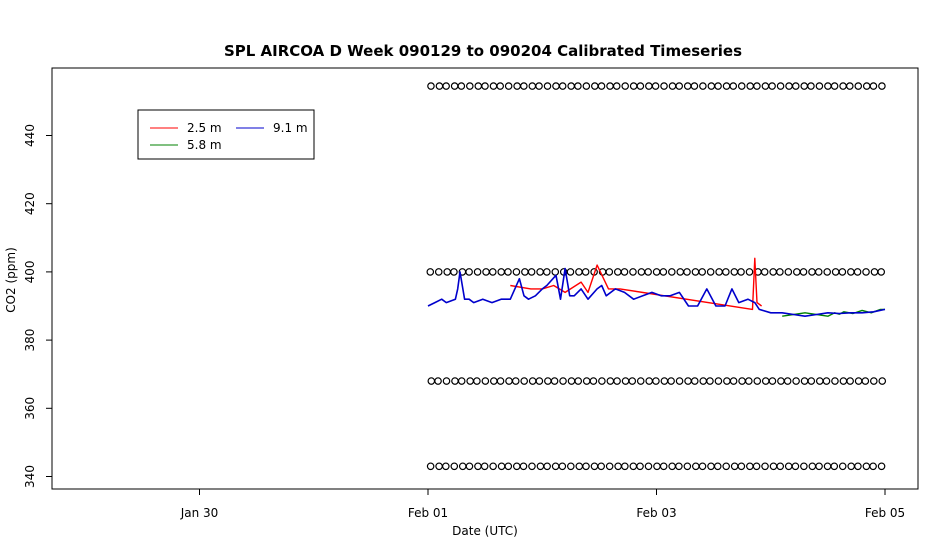 This screenshot has height=540, width=936. I want to click on legend: 2.5 m 5.8 m 9.1 m, so click(226, 134).